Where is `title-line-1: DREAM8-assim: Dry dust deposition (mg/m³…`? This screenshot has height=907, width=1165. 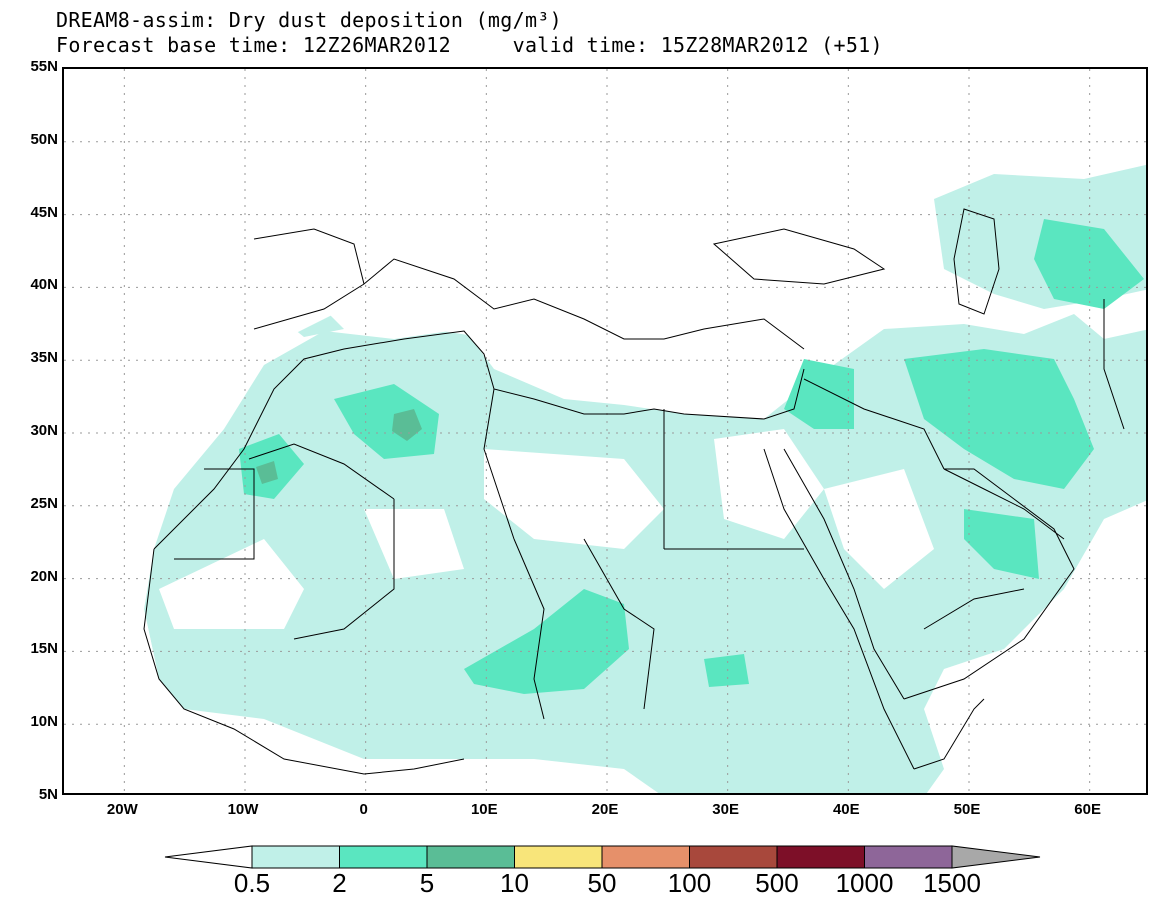 title-line-1: DREAM8-assim: Dry dust deposition (mg/m³… is located at coordinates (309, 20).